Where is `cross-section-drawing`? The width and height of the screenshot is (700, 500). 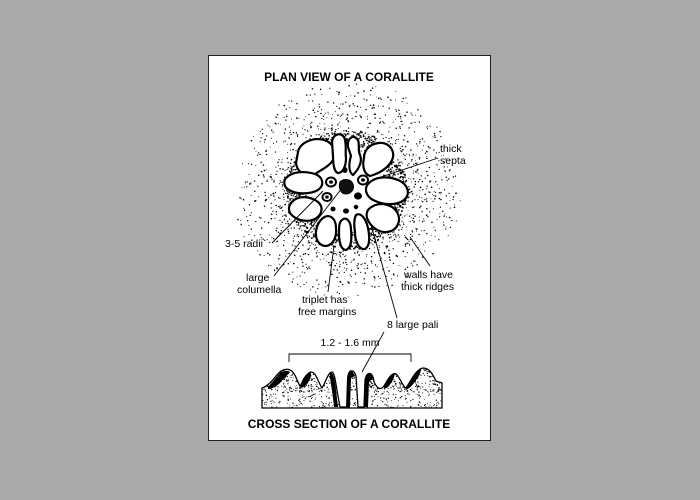
cross-section-drawing is located at coordinates (352, 388).